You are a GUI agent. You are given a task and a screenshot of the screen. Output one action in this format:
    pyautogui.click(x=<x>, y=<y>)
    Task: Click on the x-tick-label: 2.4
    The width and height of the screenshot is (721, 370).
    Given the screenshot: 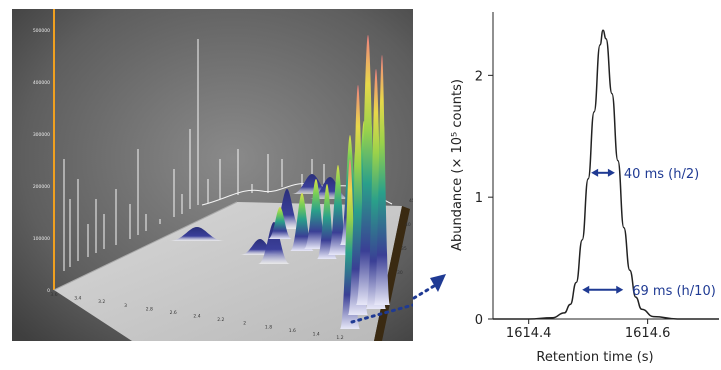 What is the action you would take?
    pyautogui.click(x=196, y=317)
    